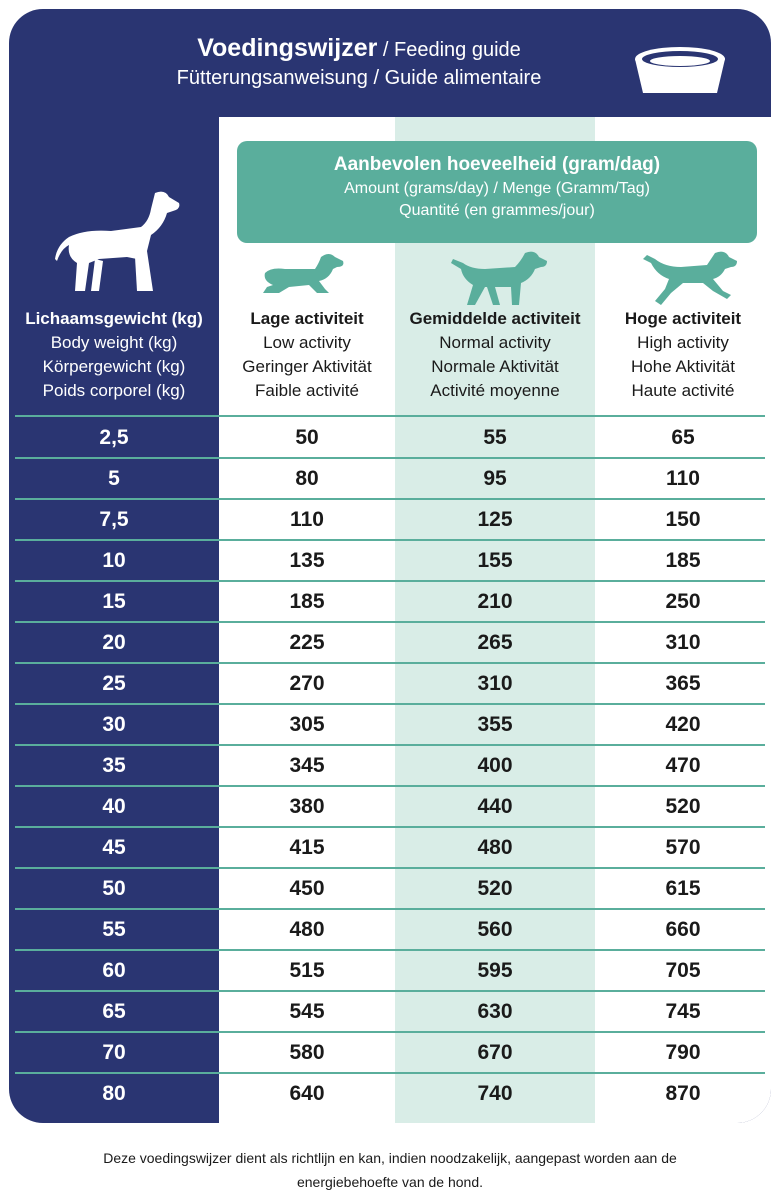 Image resolution: width=780 pixels, height=1200 pixels. What do you see at coordinates (114, 642) in the screenshot?
I see `weight-cell: 20` at bounding box center [114, 642].